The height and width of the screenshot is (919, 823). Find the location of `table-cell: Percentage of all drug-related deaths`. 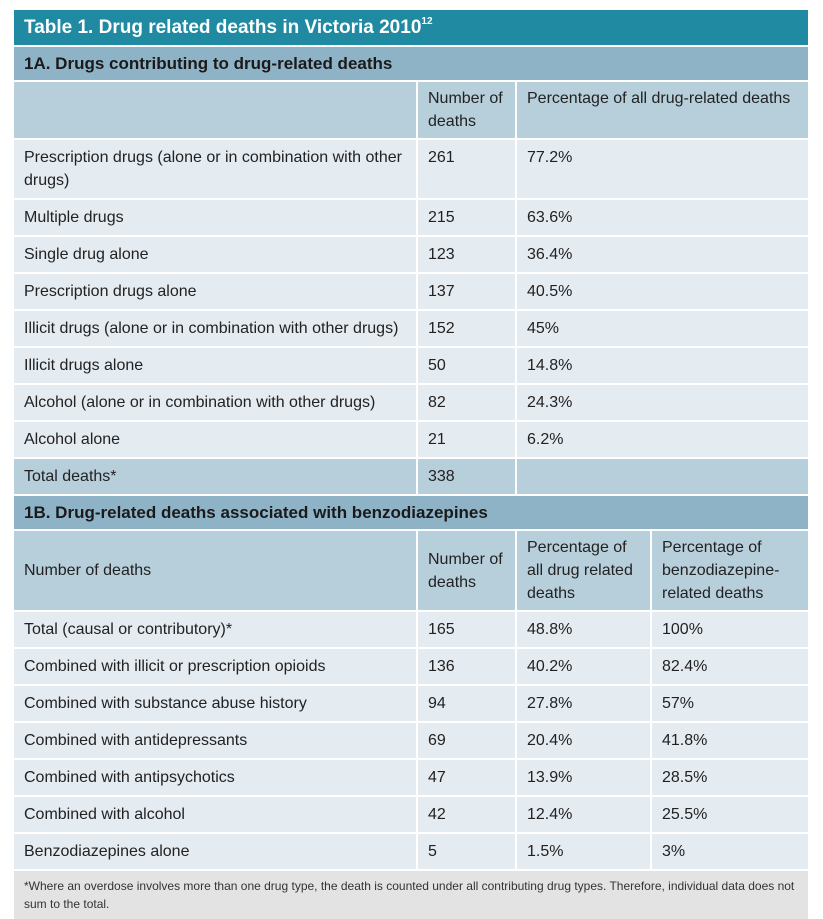

table-cell: Percentage of all drug-related deaths is located at coordinates (662, 111).